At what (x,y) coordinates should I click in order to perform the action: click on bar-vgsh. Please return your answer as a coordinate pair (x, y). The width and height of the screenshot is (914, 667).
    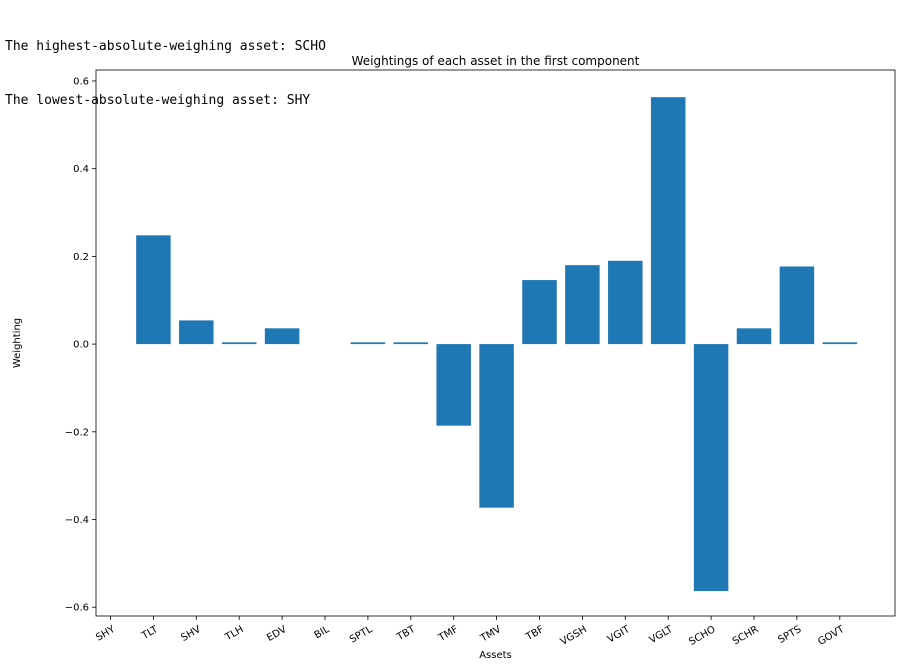
    Looking at the image, I should click on (582, 305).